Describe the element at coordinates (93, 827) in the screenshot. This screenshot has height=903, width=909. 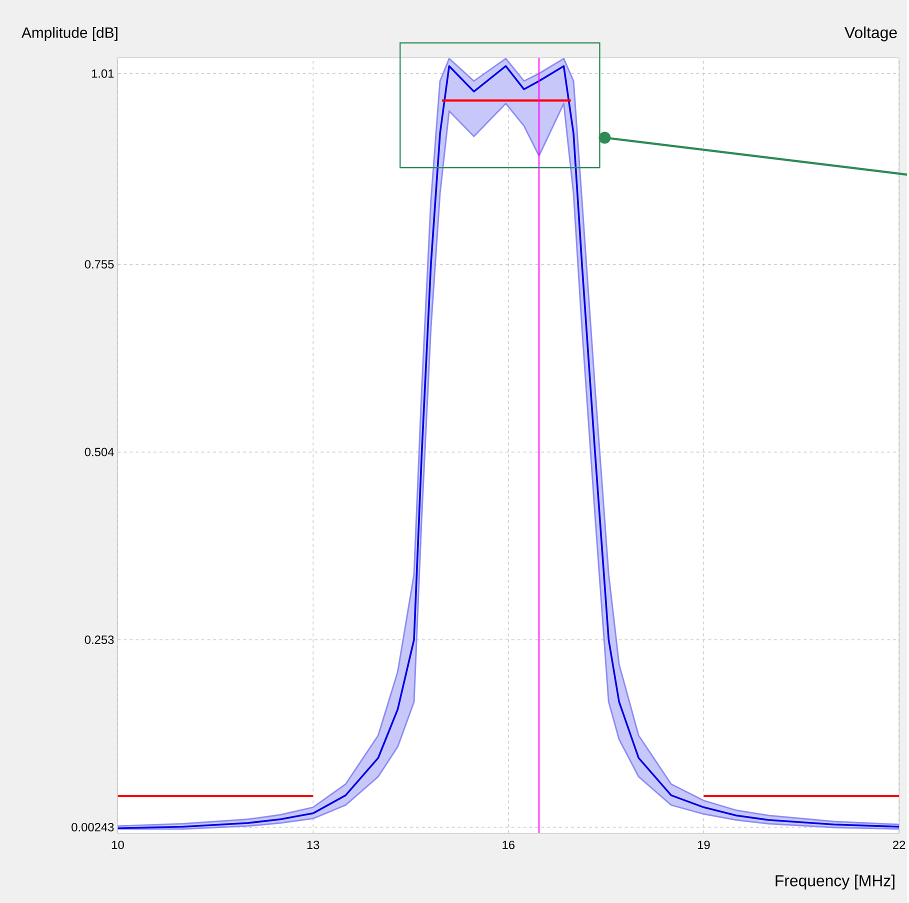
I see `y-tick-label: 0.00243` at that location.